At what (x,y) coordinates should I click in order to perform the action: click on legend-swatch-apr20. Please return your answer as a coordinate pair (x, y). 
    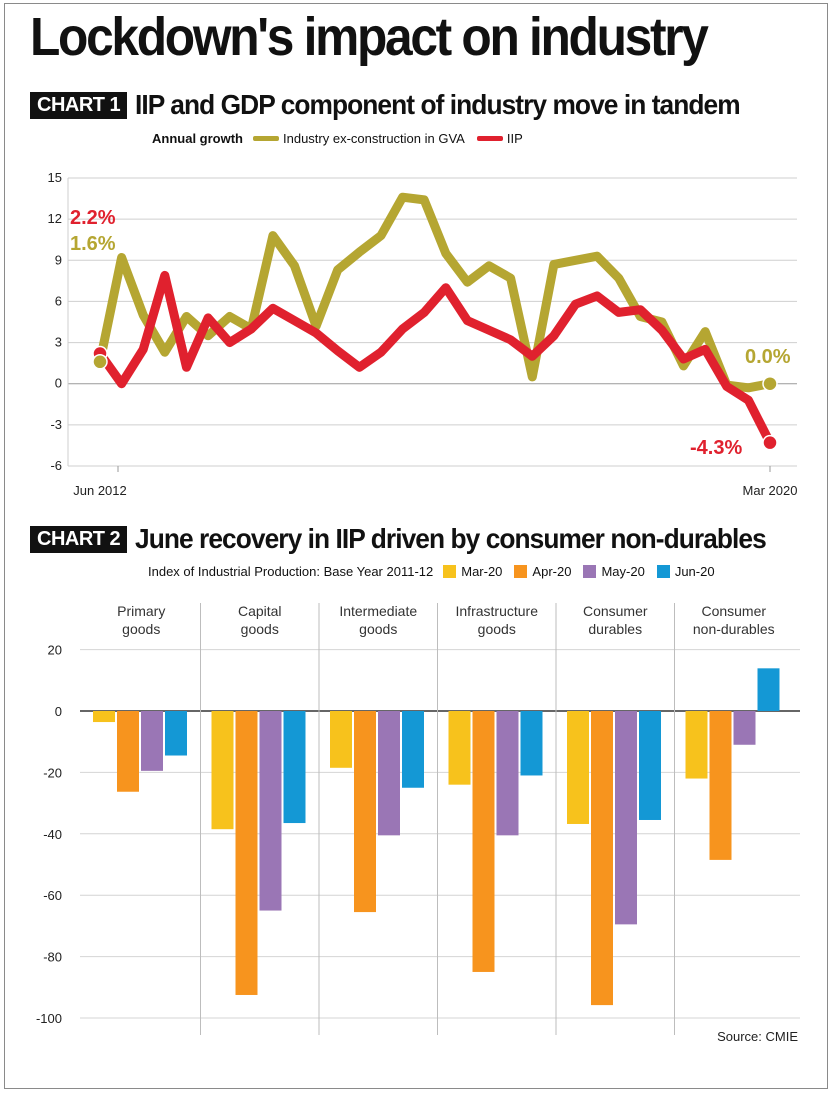
    Looking at the image, I should click on (521, 571).